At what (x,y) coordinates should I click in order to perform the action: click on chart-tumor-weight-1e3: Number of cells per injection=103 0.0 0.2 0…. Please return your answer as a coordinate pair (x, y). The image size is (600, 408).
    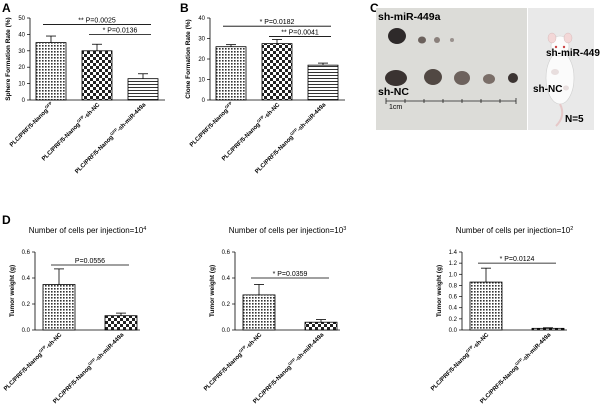
    Looking at the image, I should click on (274, 315).